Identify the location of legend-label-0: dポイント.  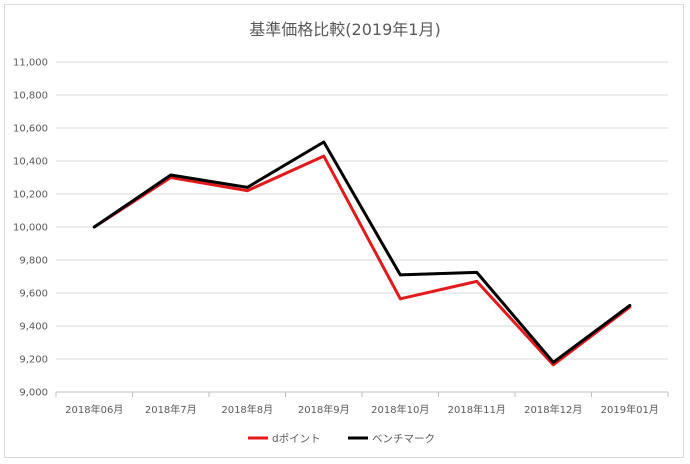
(296, 439).